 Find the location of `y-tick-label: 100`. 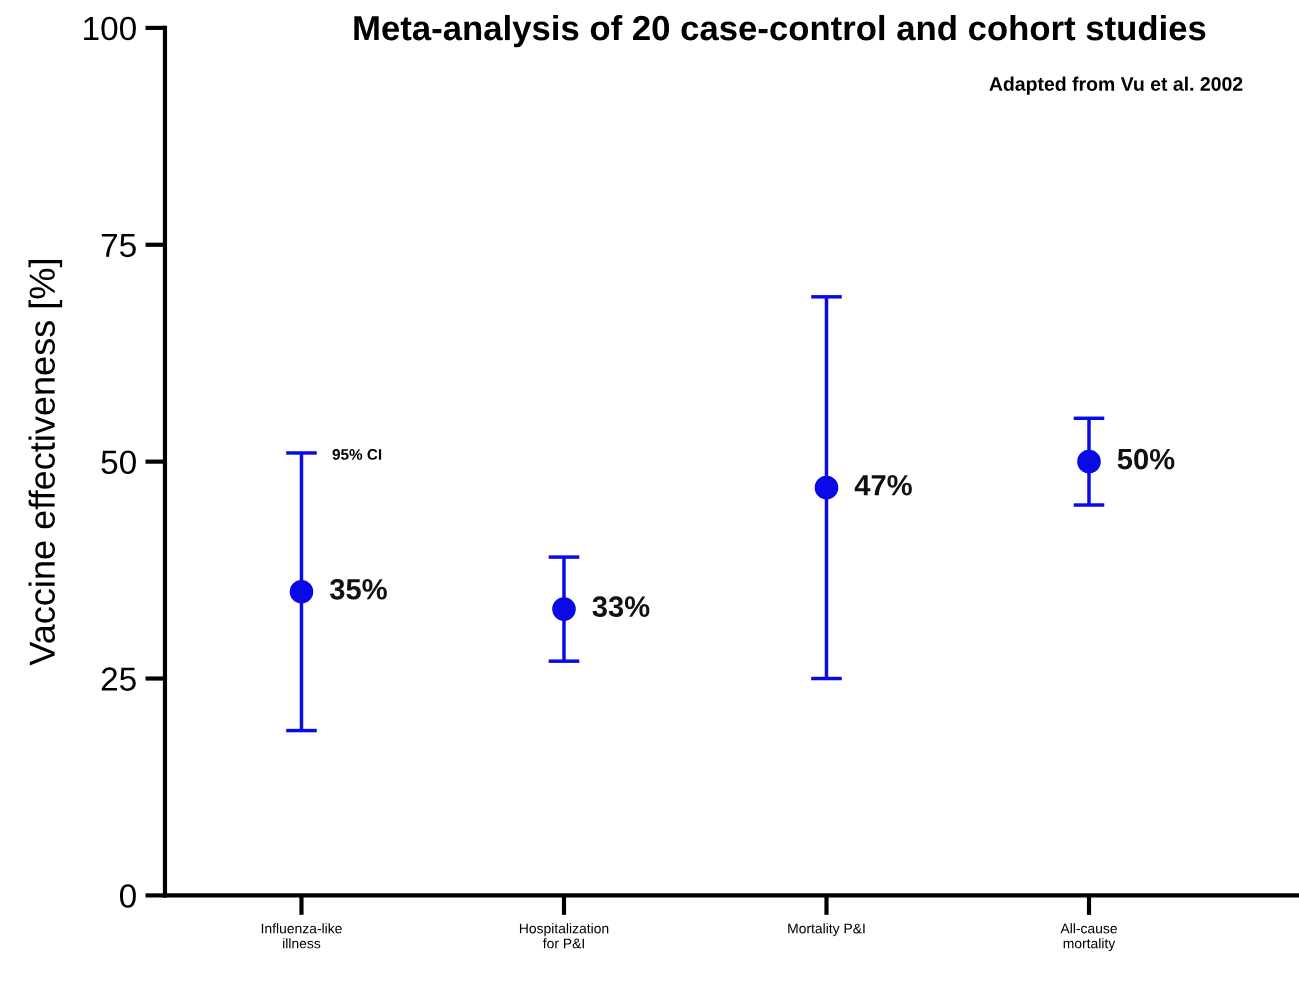

y-tick-label: 100 is located at coordinates (110, 28).